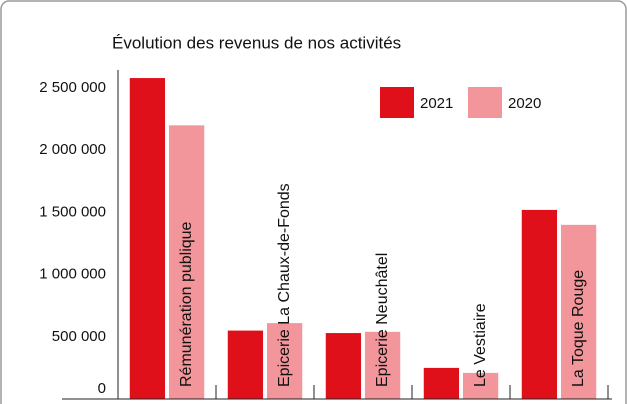  I want to click on y-tick-label: 1 500 000, so click(72, 211).